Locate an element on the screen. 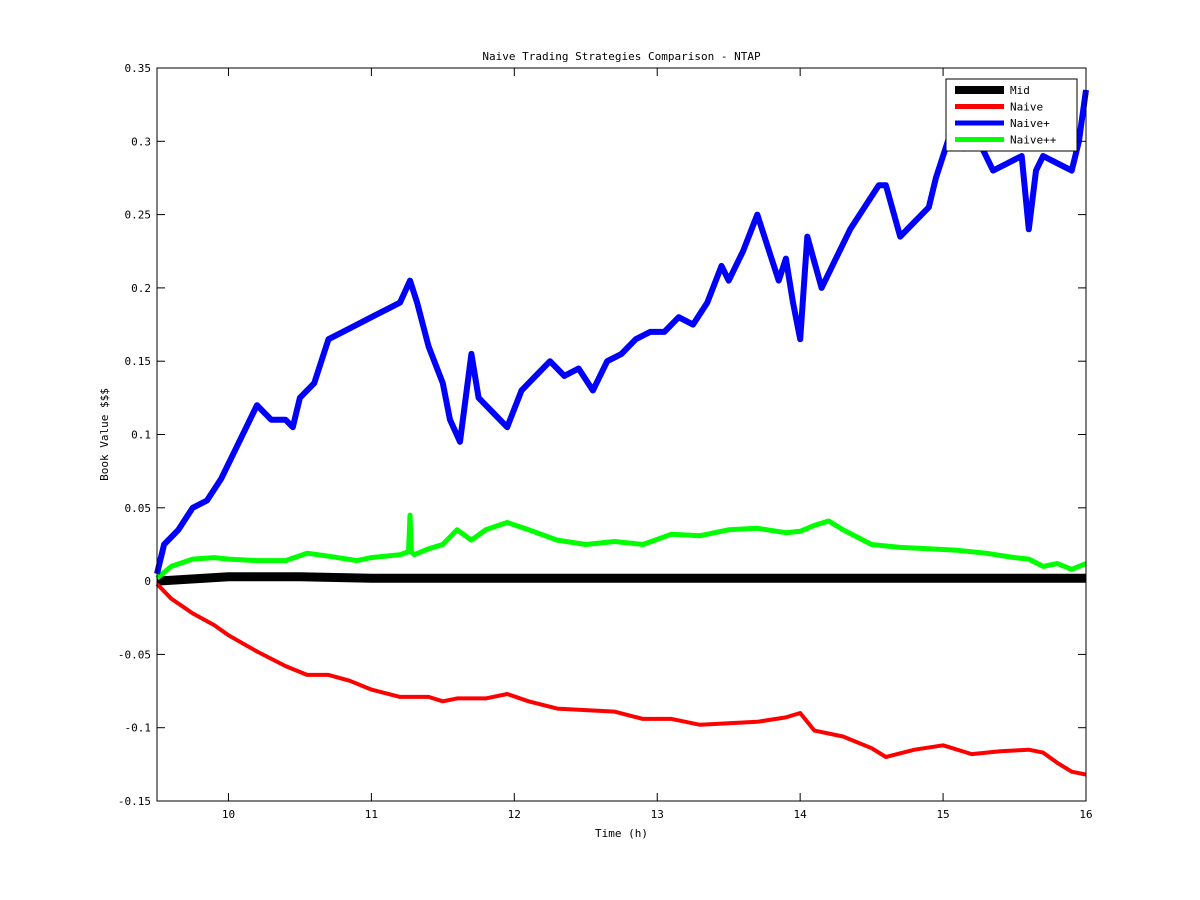 This screenshot has height=900, width=1200. y-tick-label: -0.05 is located at coordinates (134, 654).